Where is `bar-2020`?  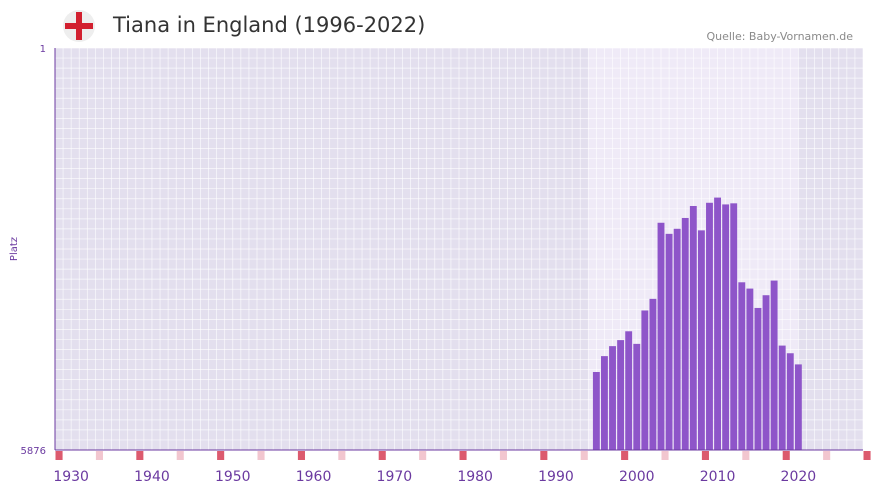 bar-2020 is located at coordinates (798, 407).